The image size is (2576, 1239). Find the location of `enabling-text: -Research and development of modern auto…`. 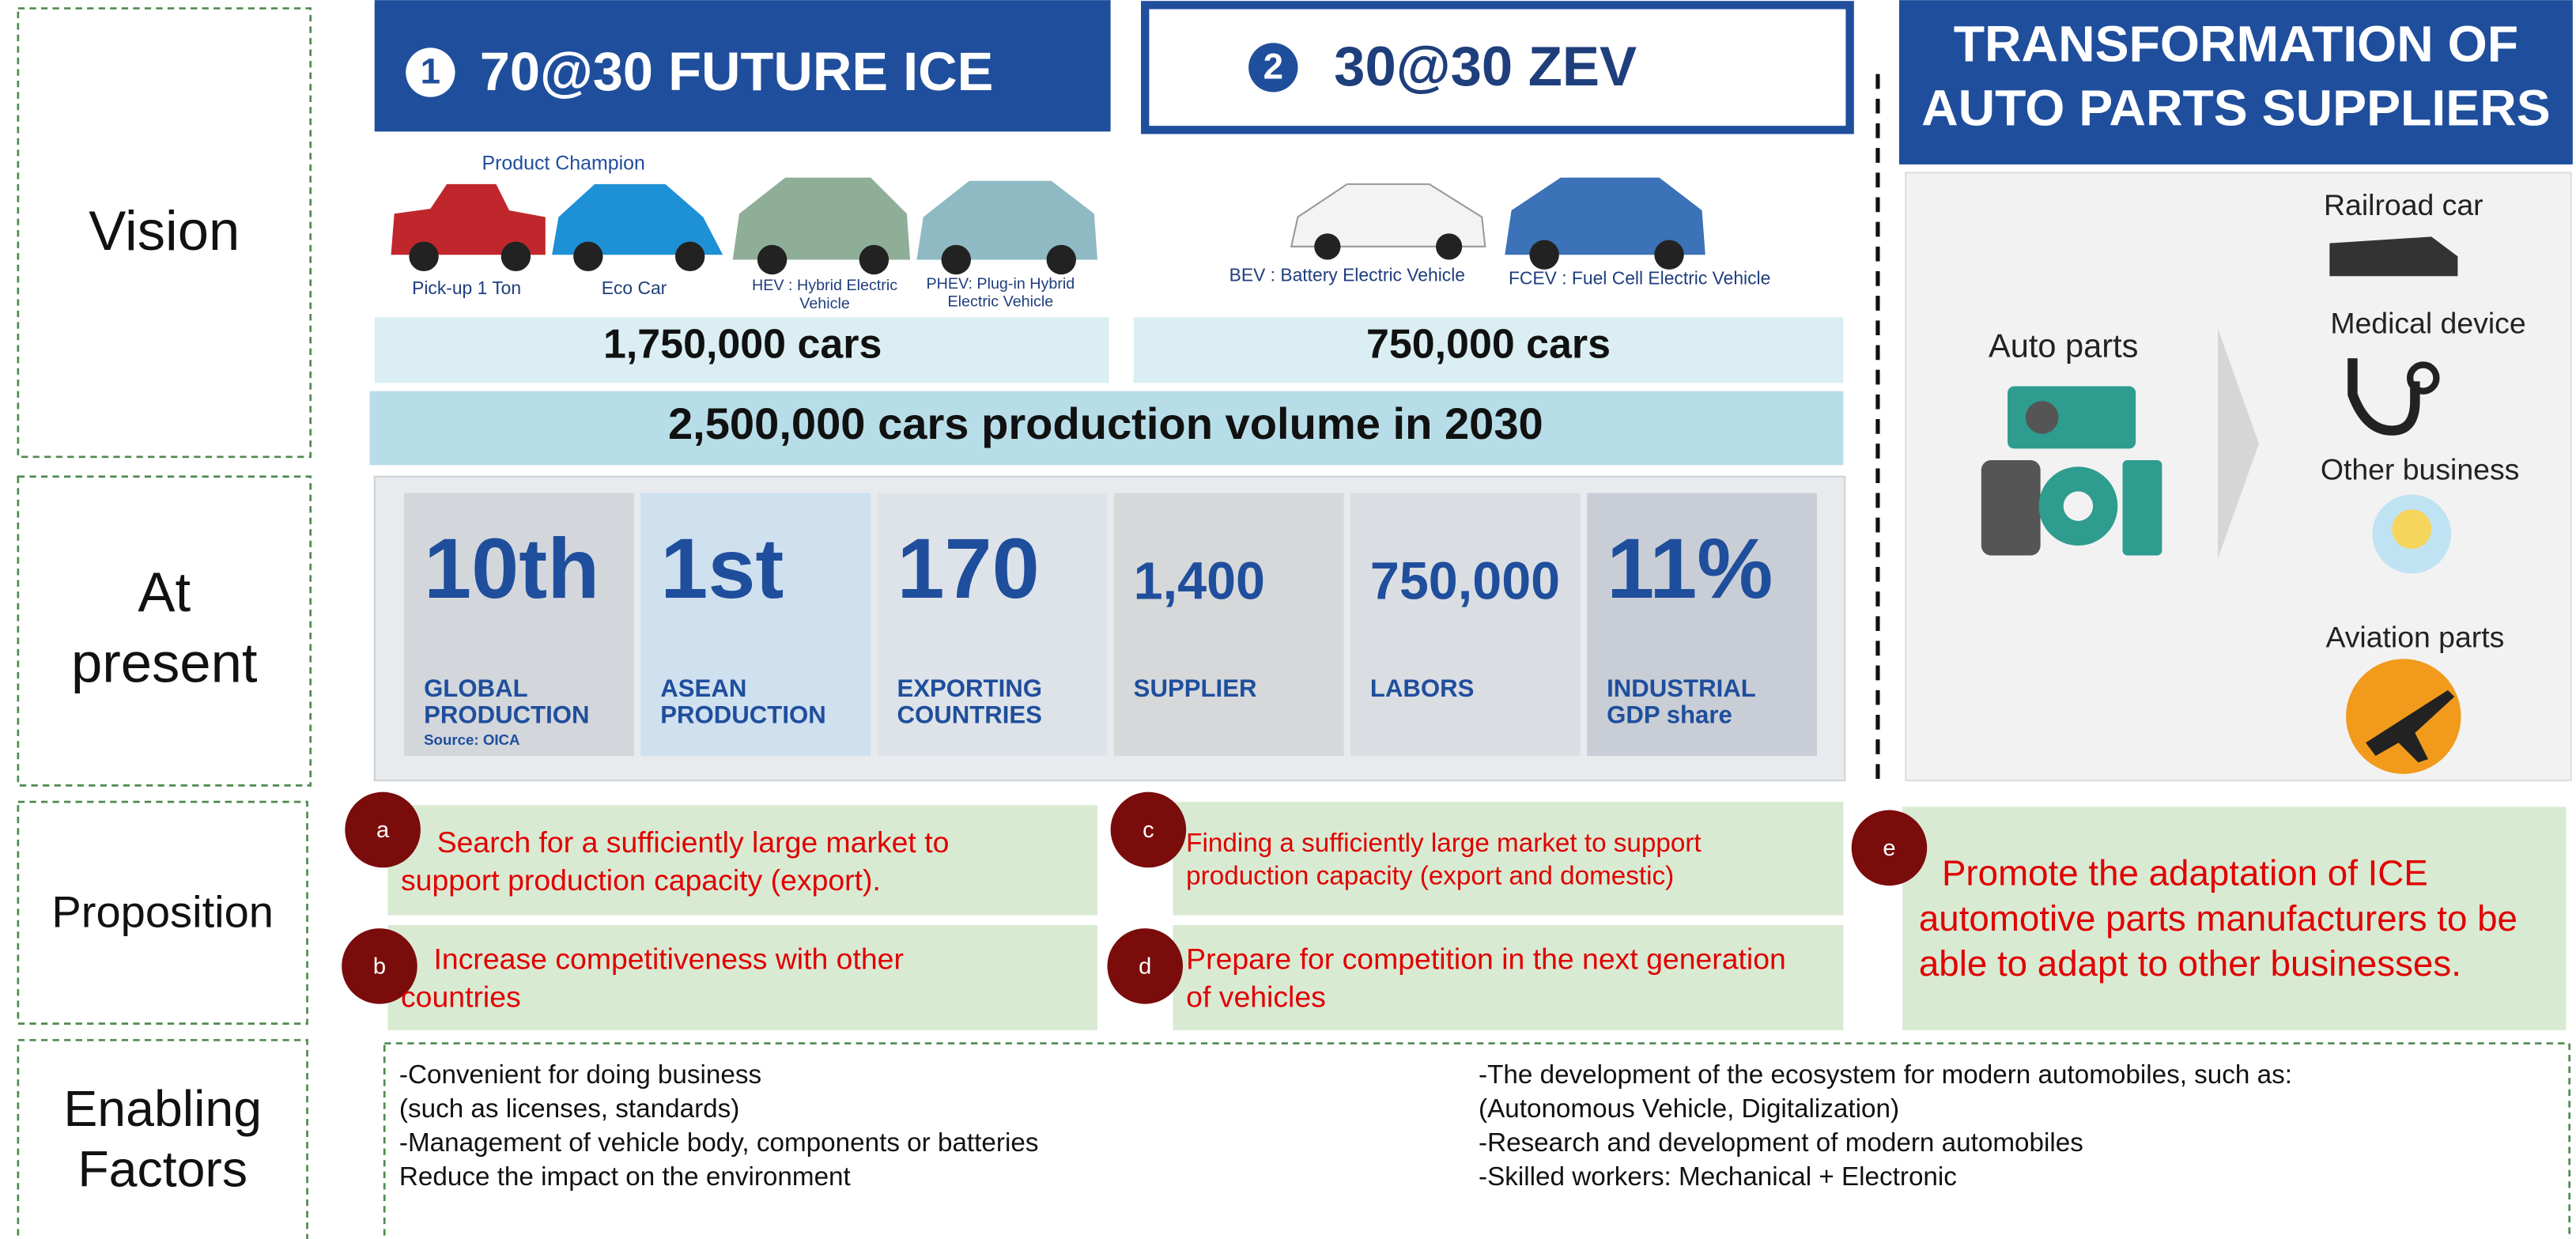

enabling-text: -Research and development of modern auto… is located at coordinates (1781, 1143).